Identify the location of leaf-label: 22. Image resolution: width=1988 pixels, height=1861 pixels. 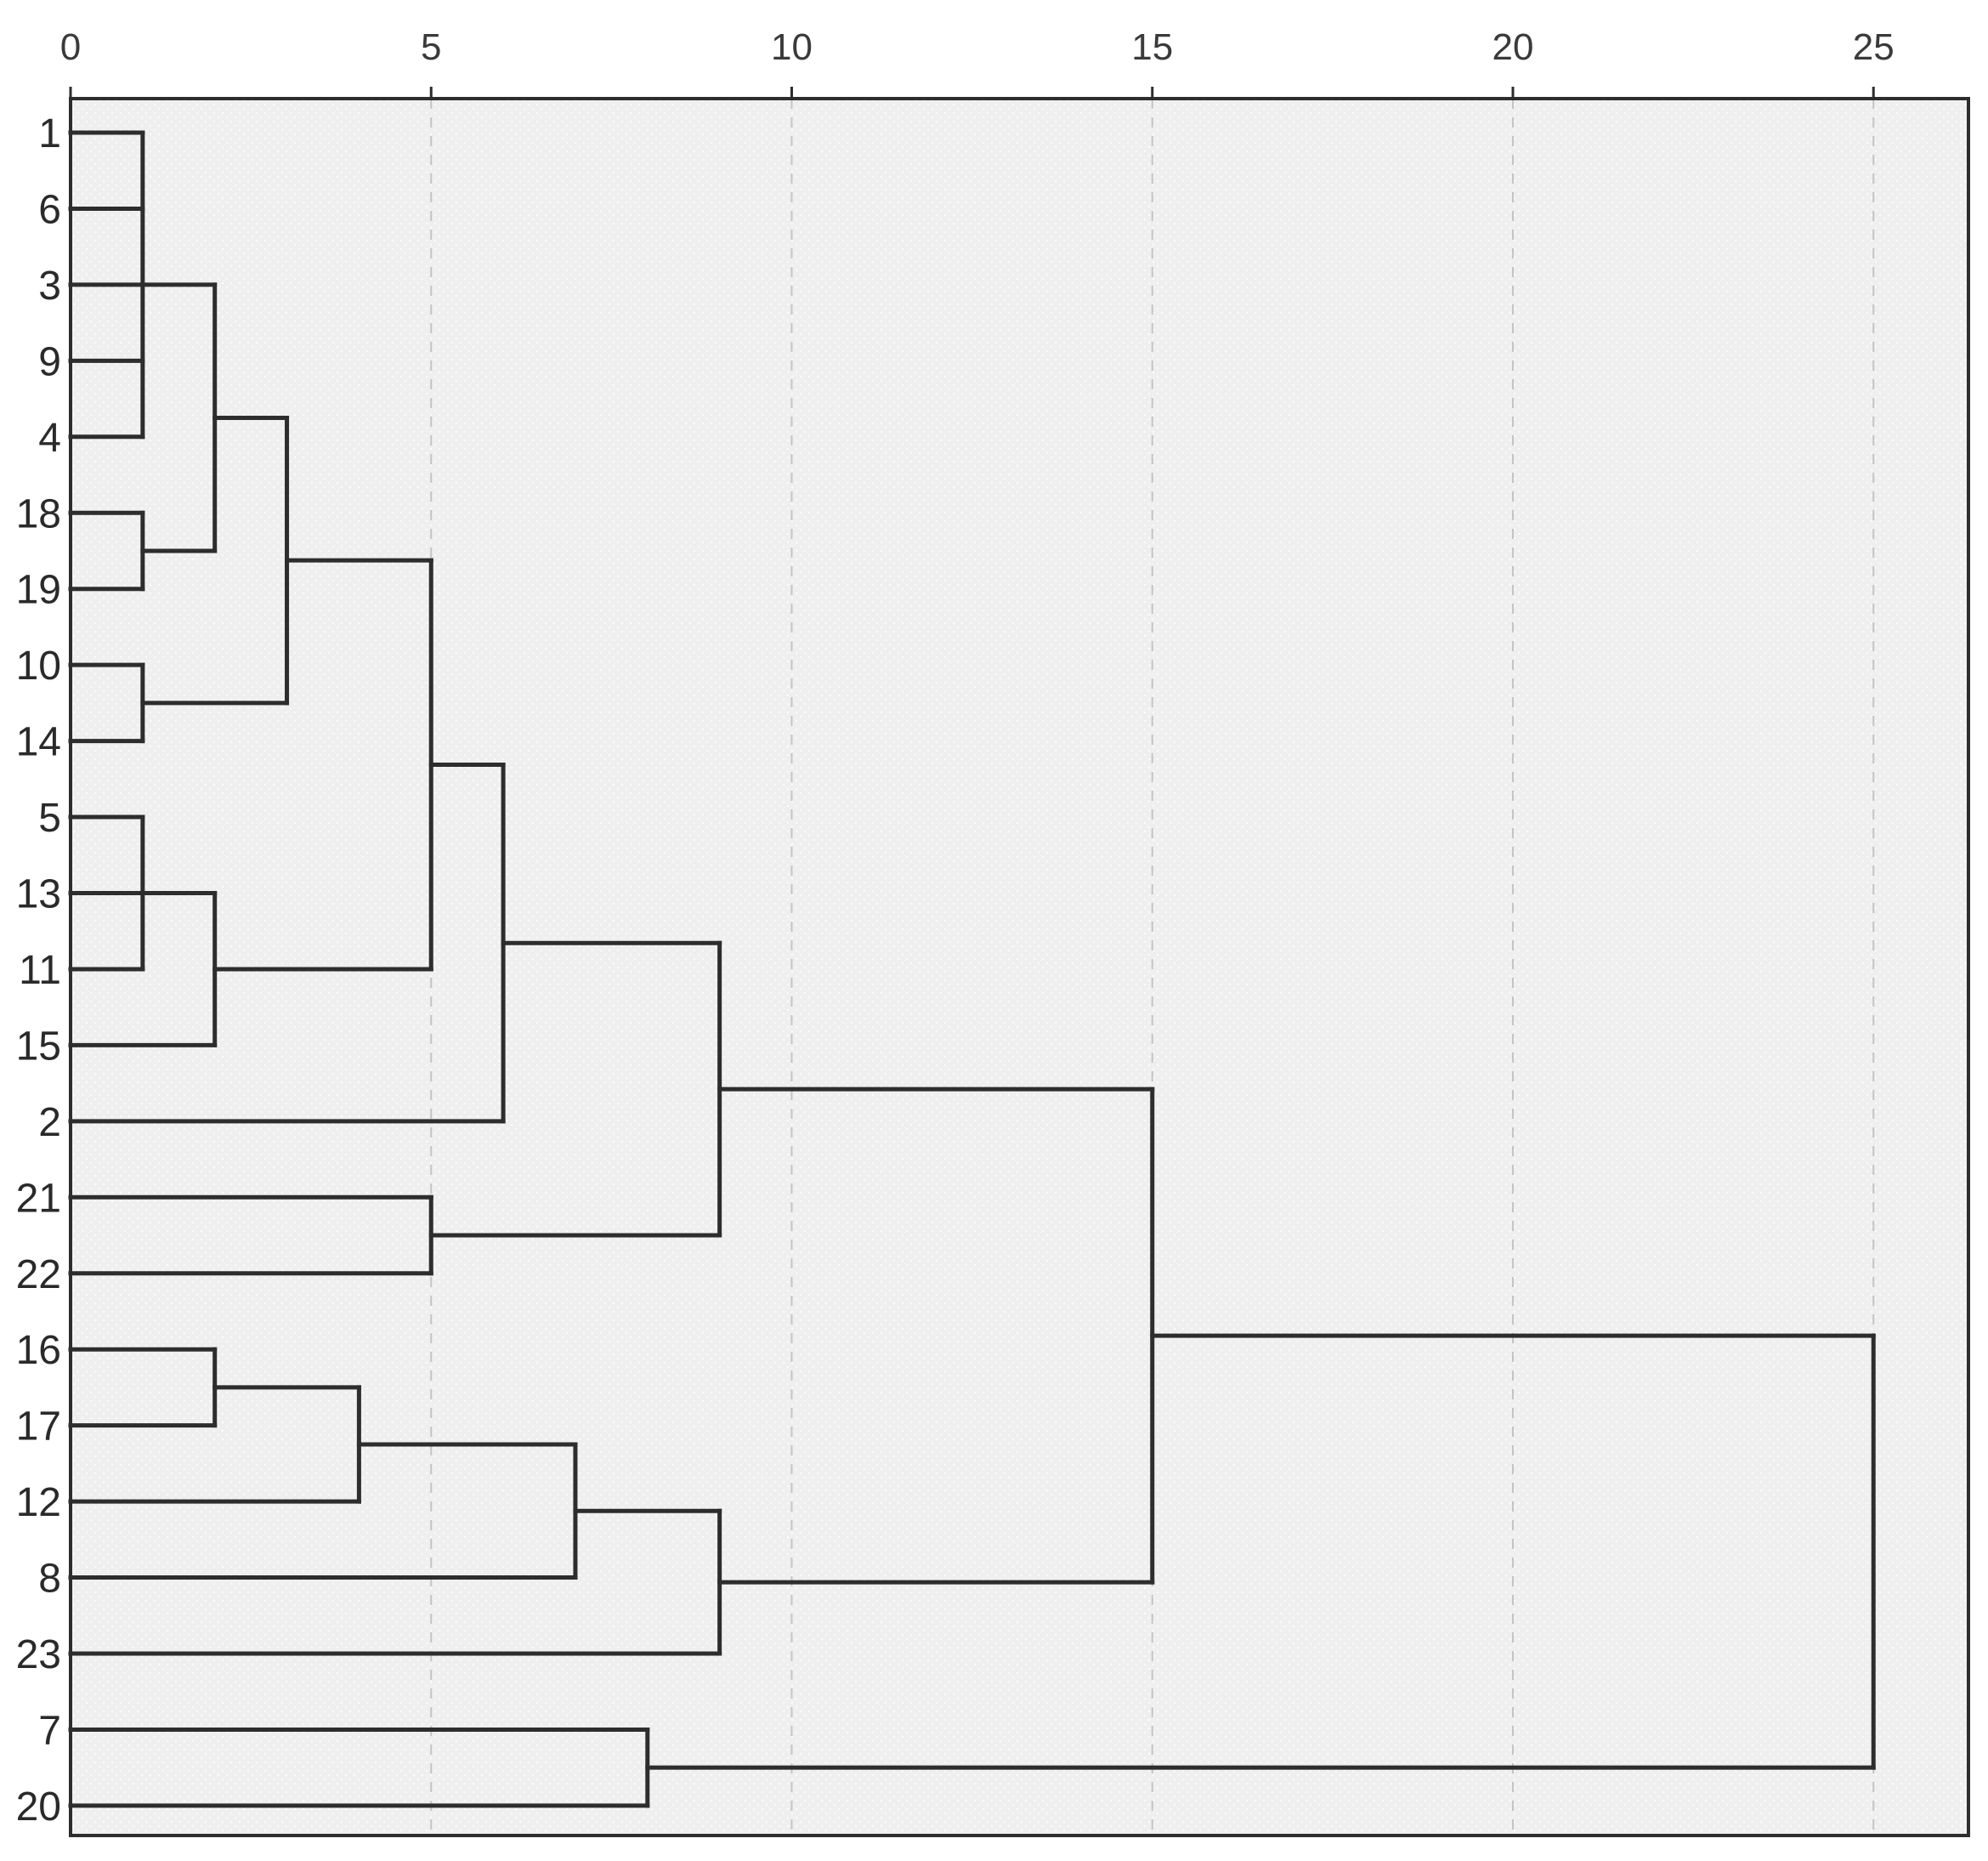
(38, 1274).